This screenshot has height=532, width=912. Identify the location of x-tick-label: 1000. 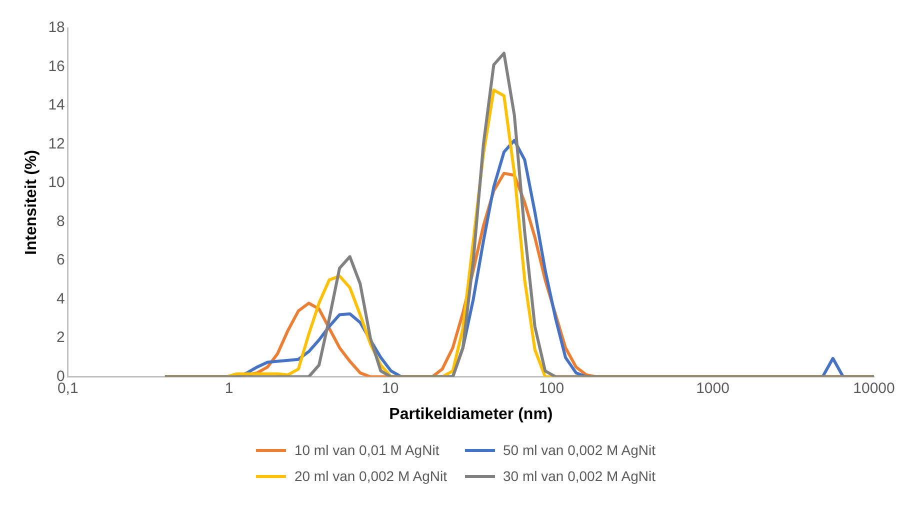
(713, 388).